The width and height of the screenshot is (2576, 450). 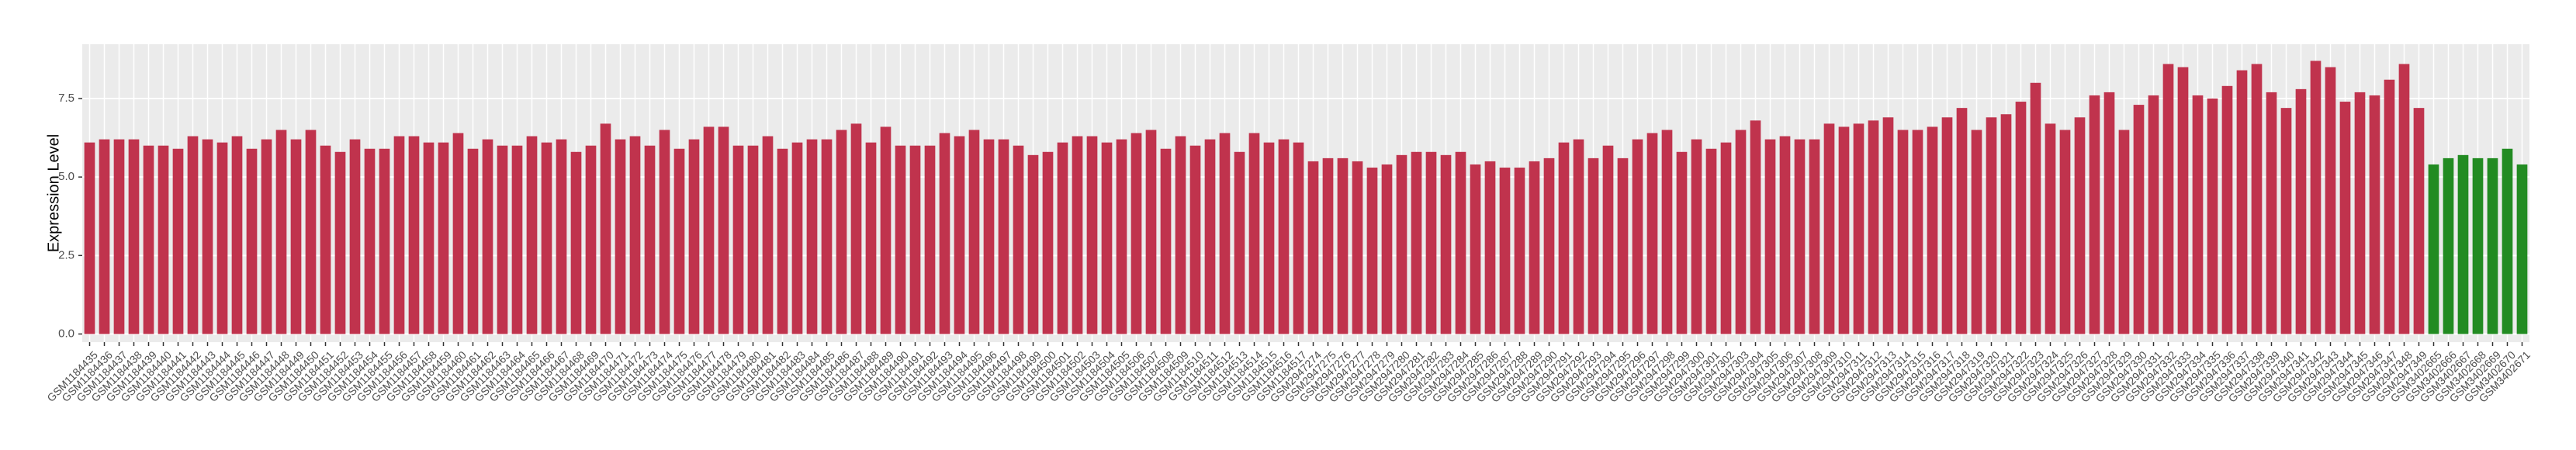 I want to click on y-tick-label: 0.0, so click(x=66, y=334).